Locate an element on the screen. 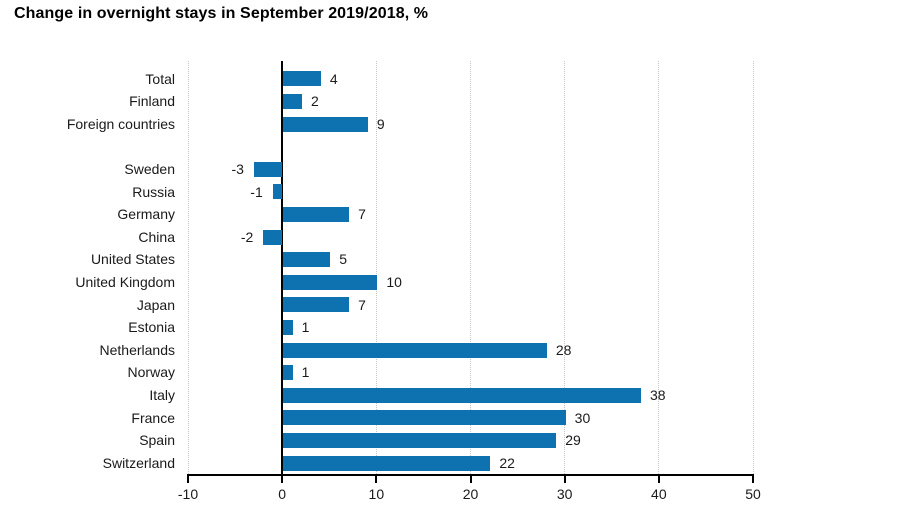 Image resolution: width=904 pixels, height=509 pixels. category-label: Estonia is located at coordinates (151, 327).